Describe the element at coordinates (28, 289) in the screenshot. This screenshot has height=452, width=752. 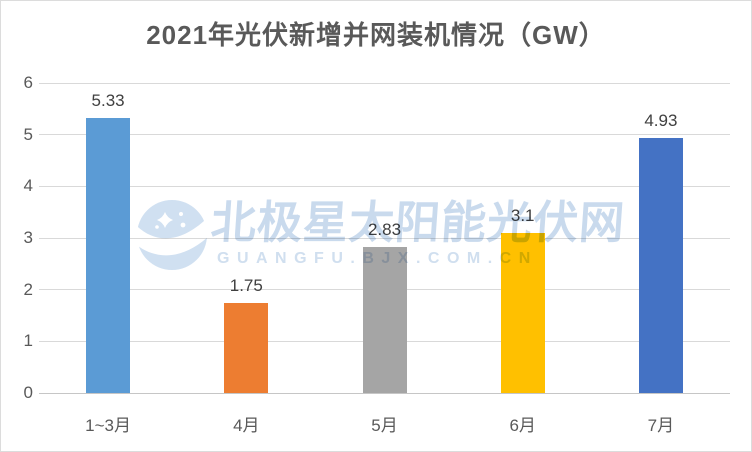
I see `y-axis-tick-label: 2` at that location.